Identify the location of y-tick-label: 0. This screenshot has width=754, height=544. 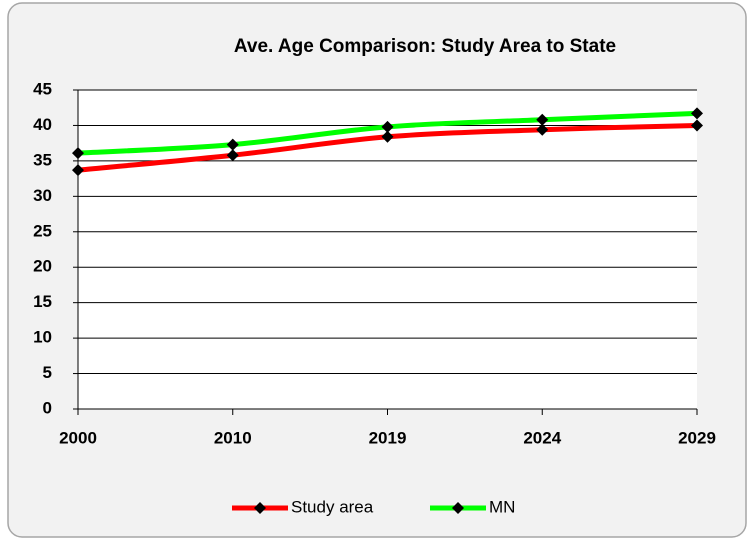
(47, 407).